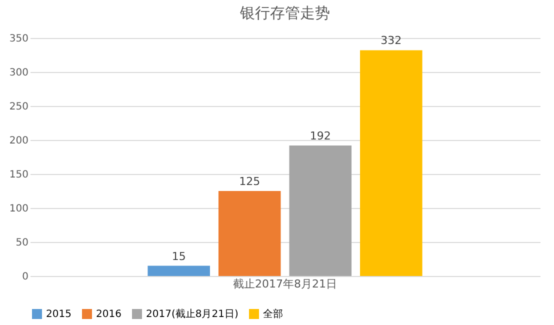  Describe the element at coordinates (192, 314) in the screenshot. I see `legend-label: 2017(截止8月21日)` at that location.